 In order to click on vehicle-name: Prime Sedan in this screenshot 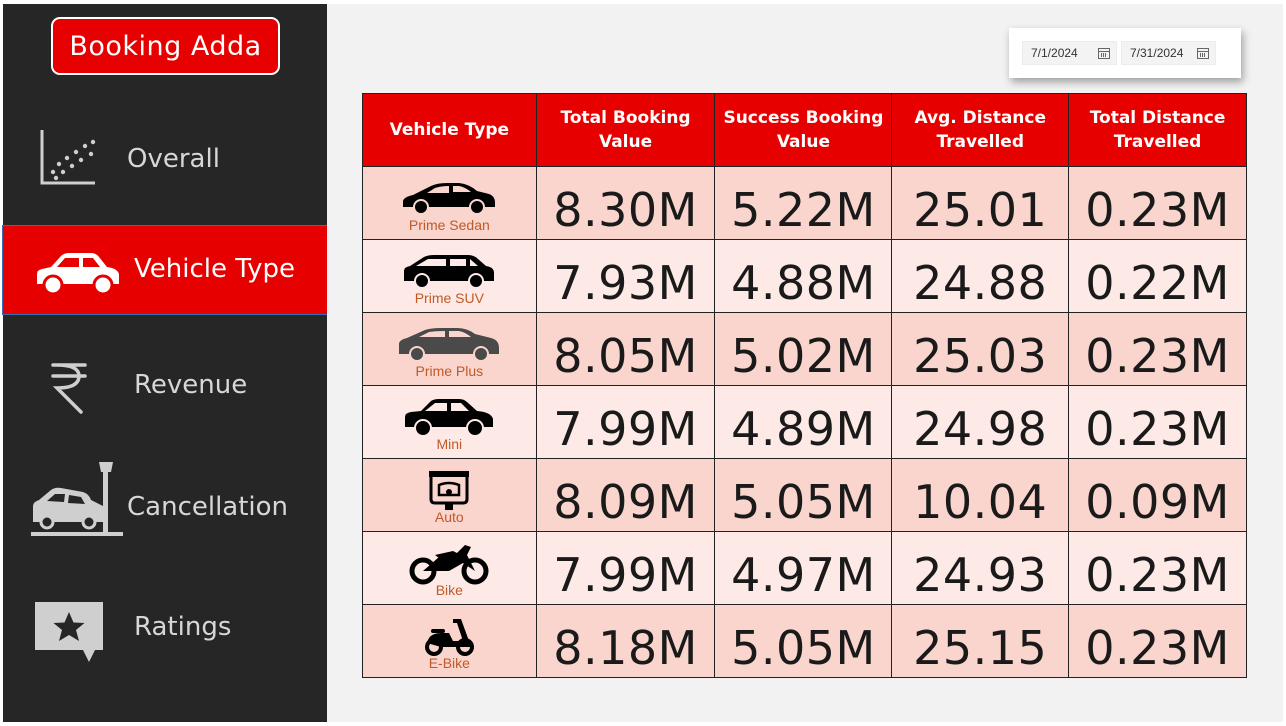, I will do `click(449, 224)`.